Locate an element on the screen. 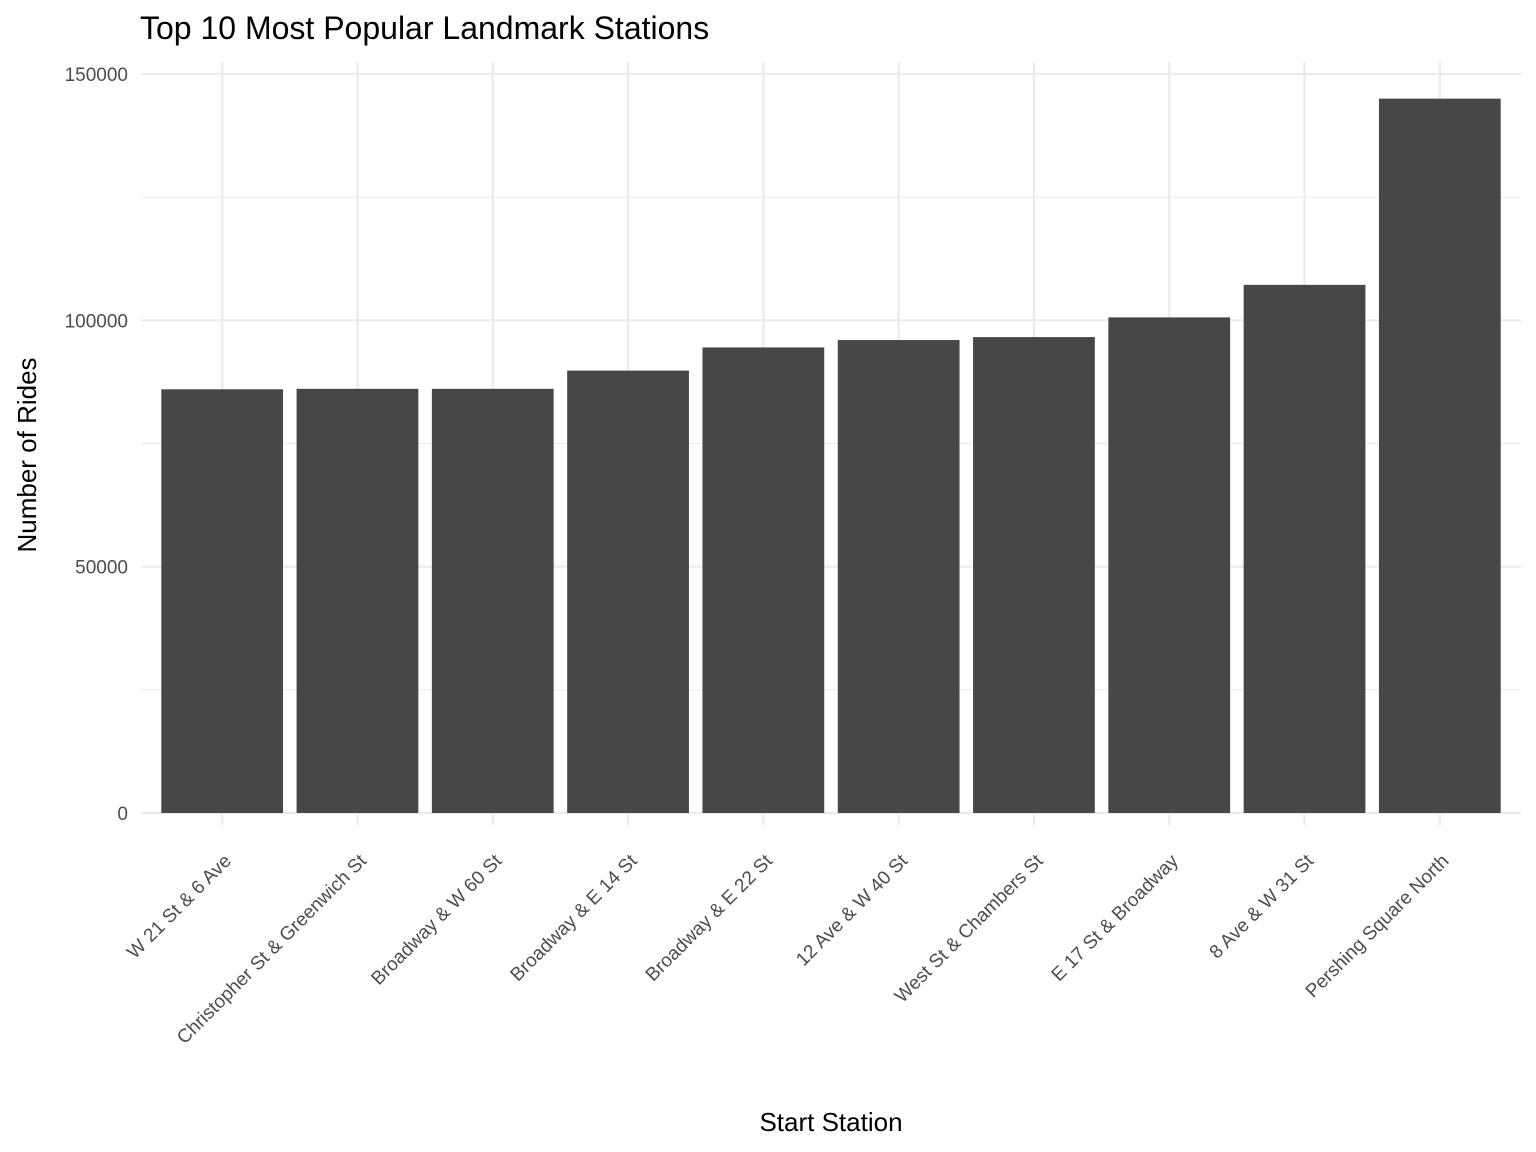  x-tick-label: Broadway & E 22 St is located at coordinates (710, 918).